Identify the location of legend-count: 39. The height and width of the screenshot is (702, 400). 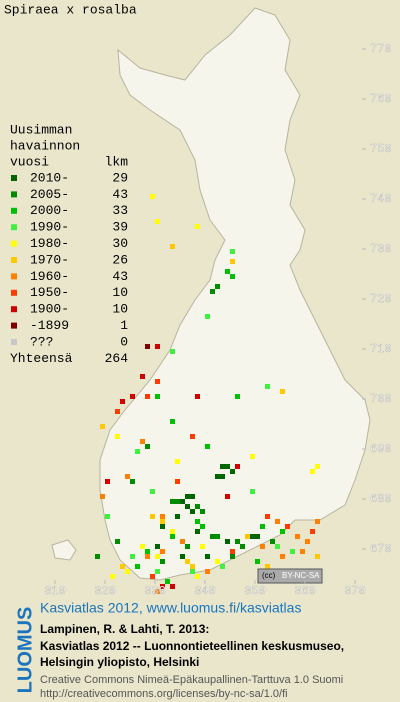
(120, 227).